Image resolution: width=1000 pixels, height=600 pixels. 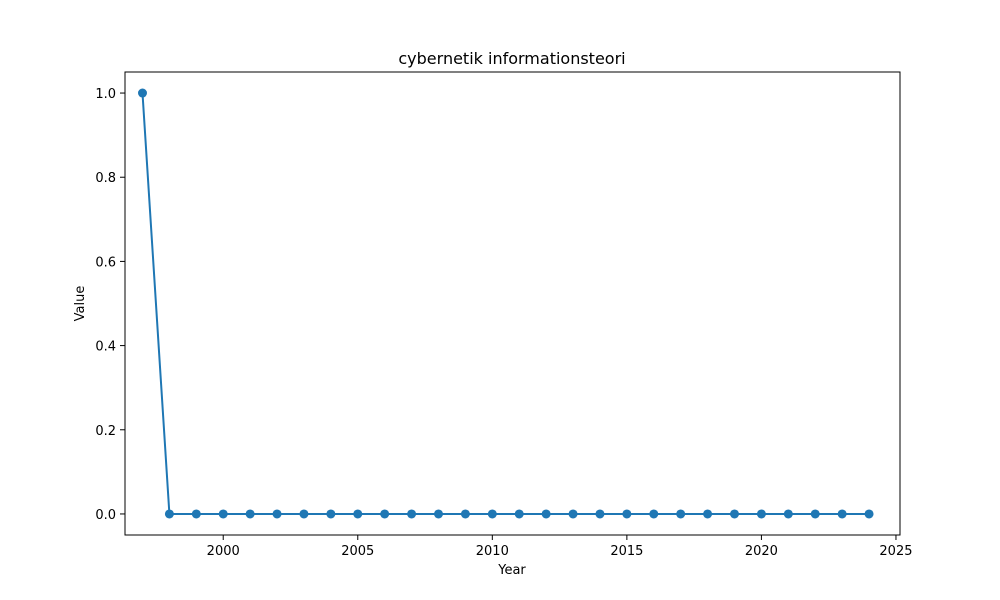 I want to click on y-tick-label: 1.0, so click(x=105, y=94).